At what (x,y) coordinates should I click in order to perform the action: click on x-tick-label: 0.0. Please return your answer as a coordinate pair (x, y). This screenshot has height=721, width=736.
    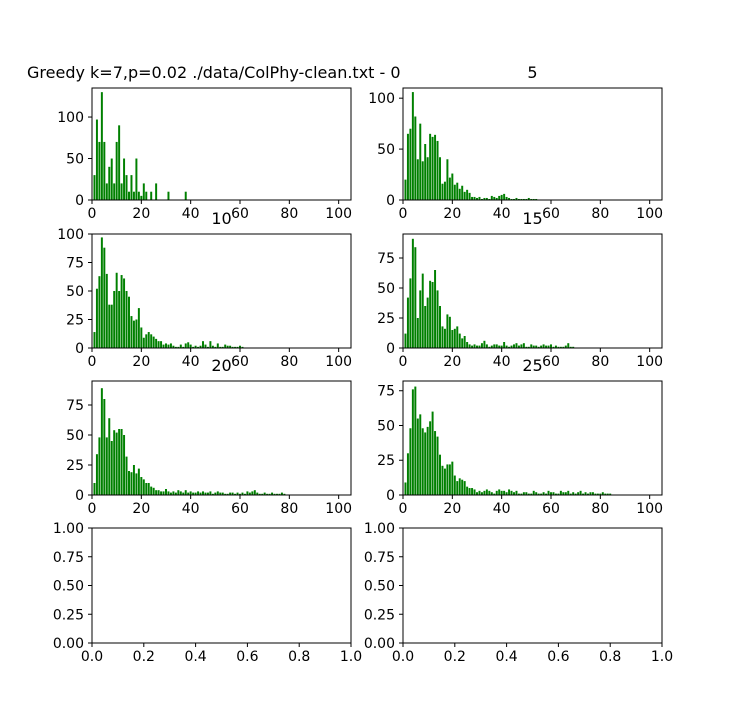
    Looking at the image, I should click on (92, 657).